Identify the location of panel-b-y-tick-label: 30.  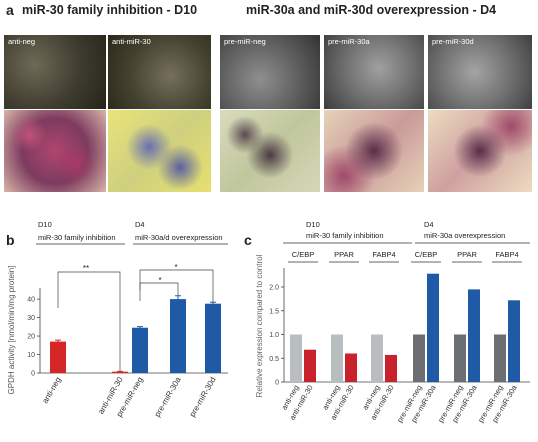
(31, 318).